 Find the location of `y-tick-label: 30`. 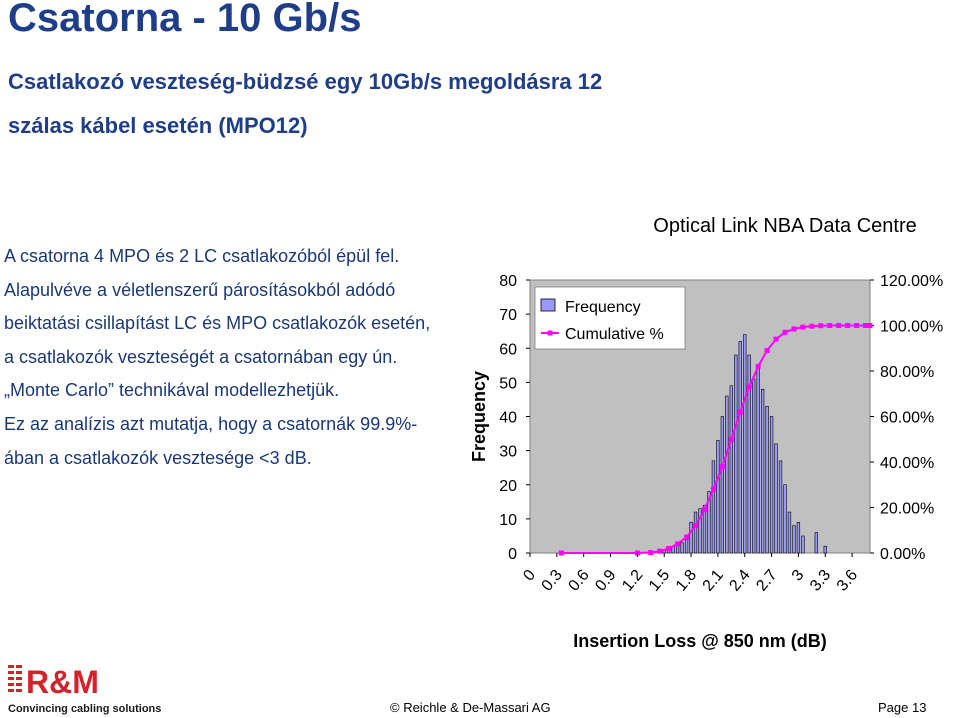

y-tick-label: 30 is located at coordinates (508, 452).